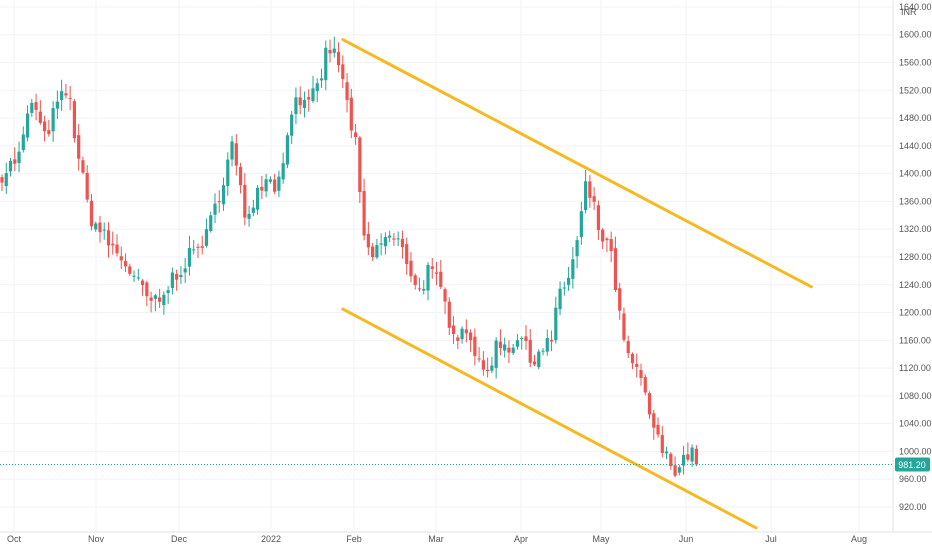 Image resolution: width=932 pixels, height=555 pixels. I want to click on last-price-badge, so click(912, 464).